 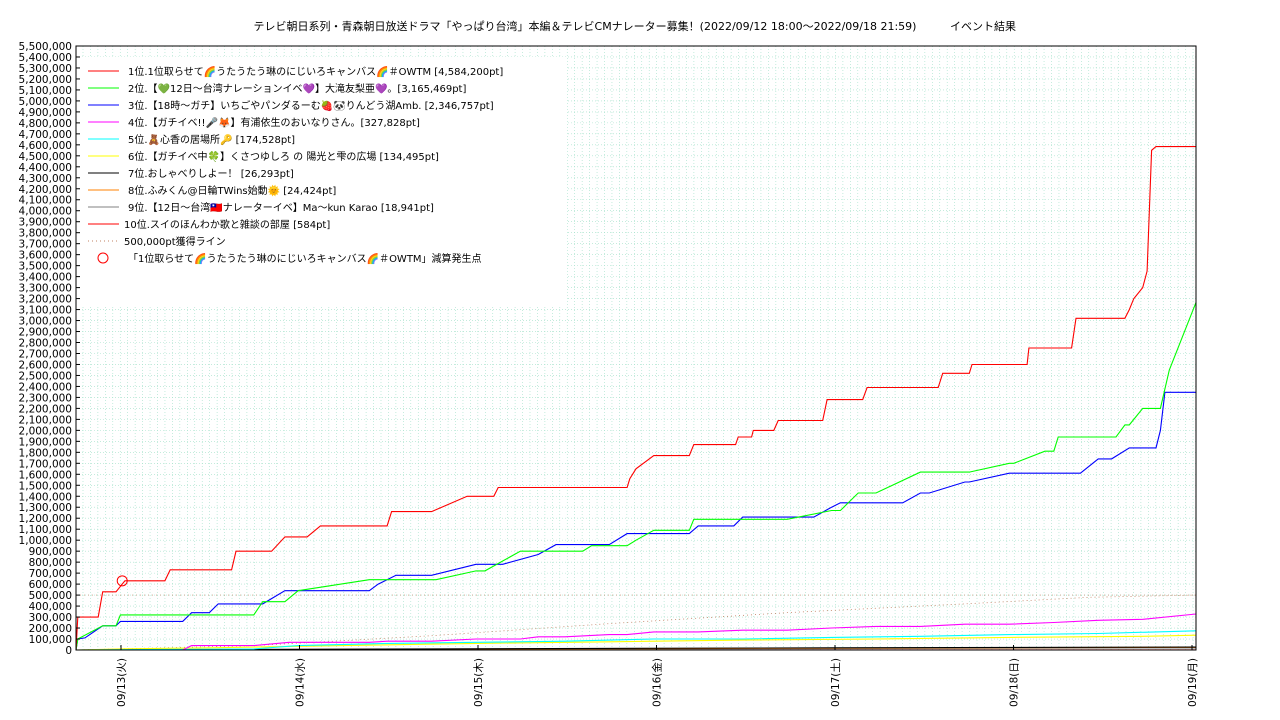 I want to click on y-tick-label: 2,200,000, so click(x=45, y=409).